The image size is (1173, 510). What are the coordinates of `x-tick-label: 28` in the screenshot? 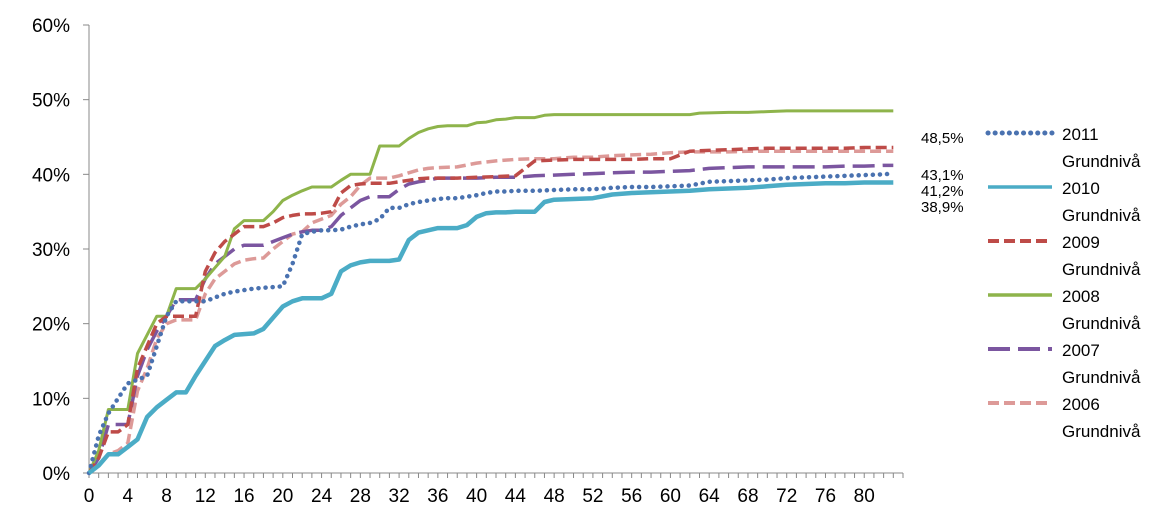 It's located at (360, 496).